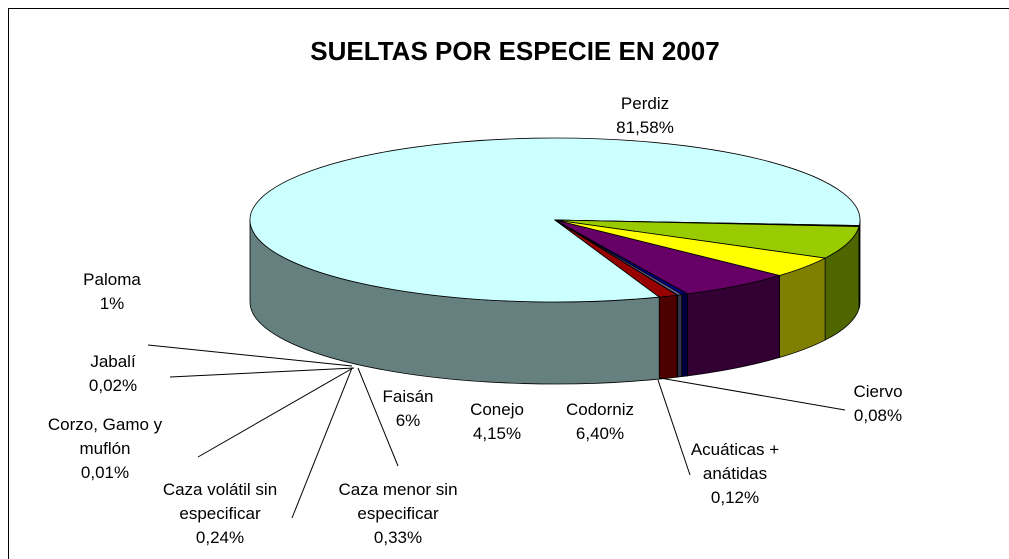 This screenshot has width=1009, height=559. What do you see at coordinates (645, 116) in the screenshot?
I see `data-label: Perdiz 81,58%` at bounding box center [645, 116].